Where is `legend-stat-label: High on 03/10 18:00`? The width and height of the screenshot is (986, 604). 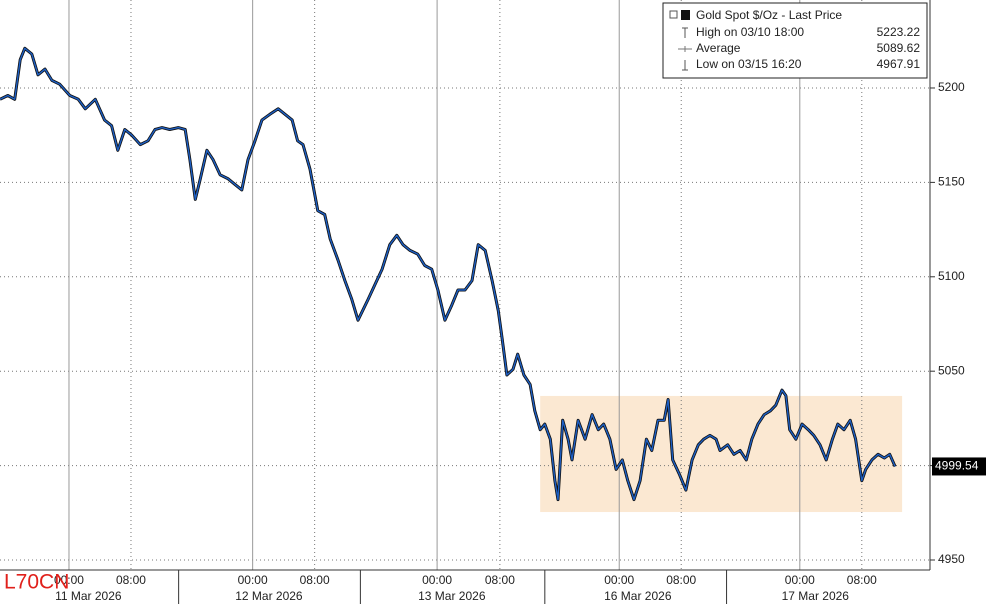
legend-stat-label: High on 03/10 18:00 is located at coordinates (750, 32).